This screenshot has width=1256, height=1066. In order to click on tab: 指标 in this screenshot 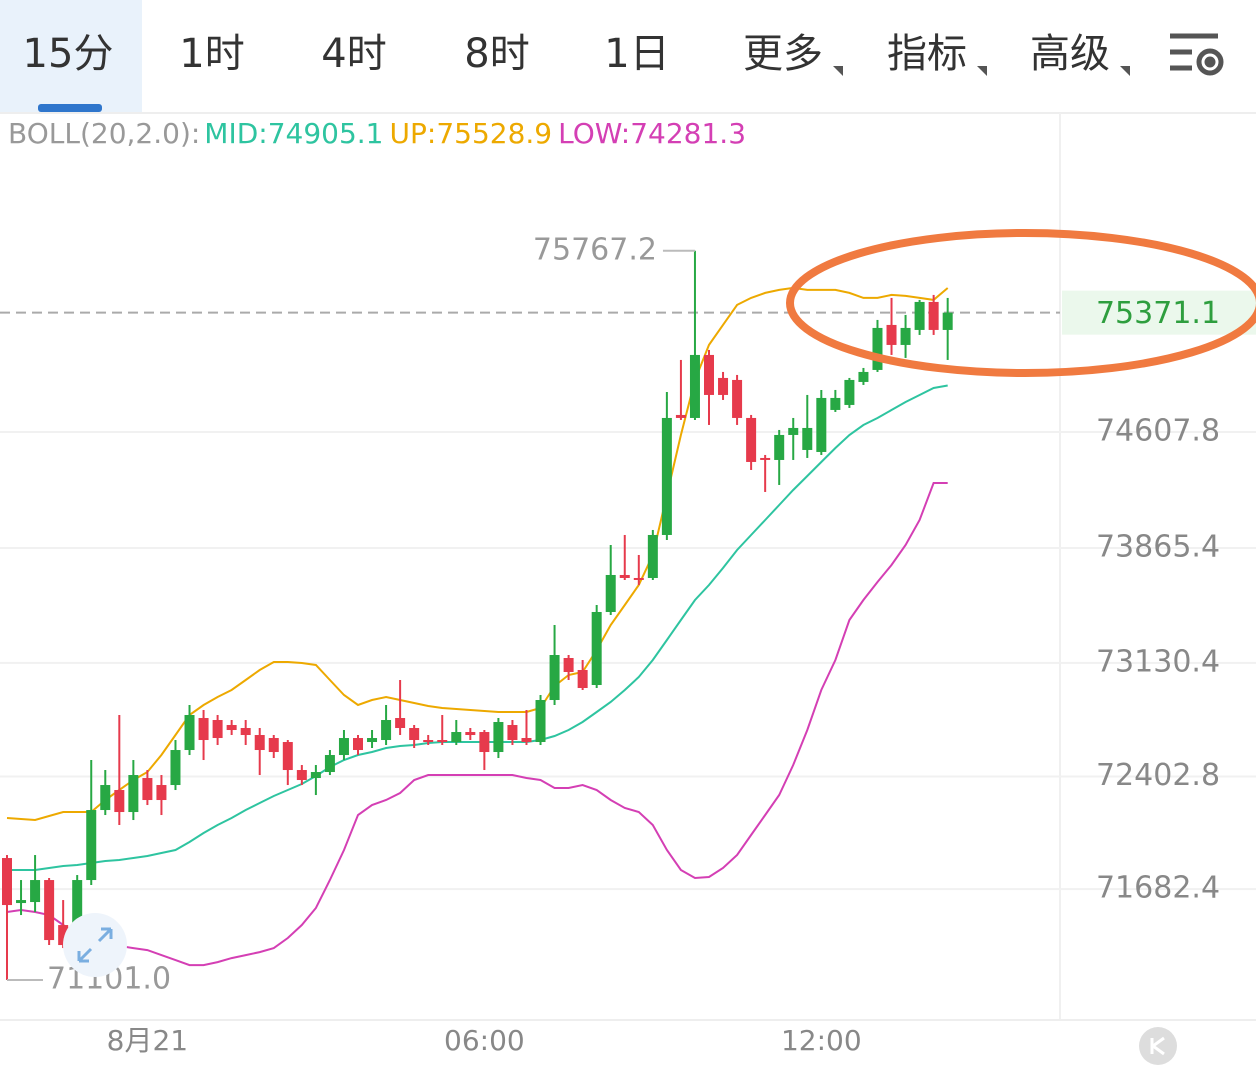, I will do `click(927, 54)`.